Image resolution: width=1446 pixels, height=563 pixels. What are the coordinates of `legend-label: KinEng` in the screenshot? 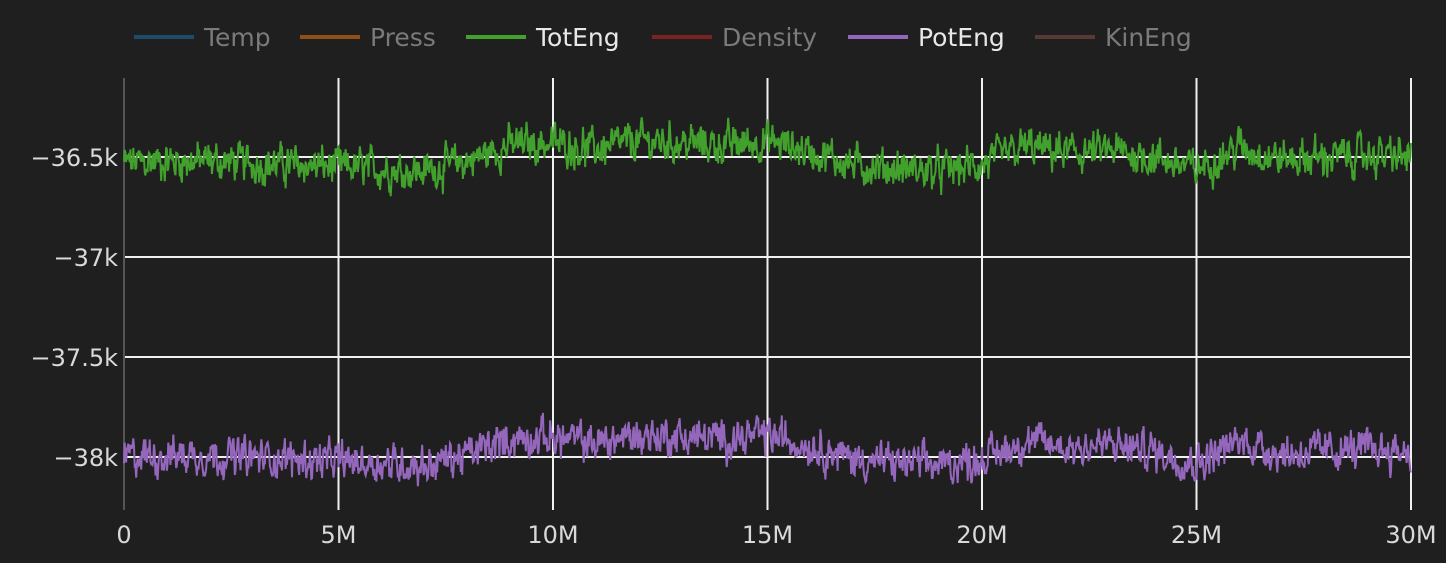 It's located at (1148, 37).